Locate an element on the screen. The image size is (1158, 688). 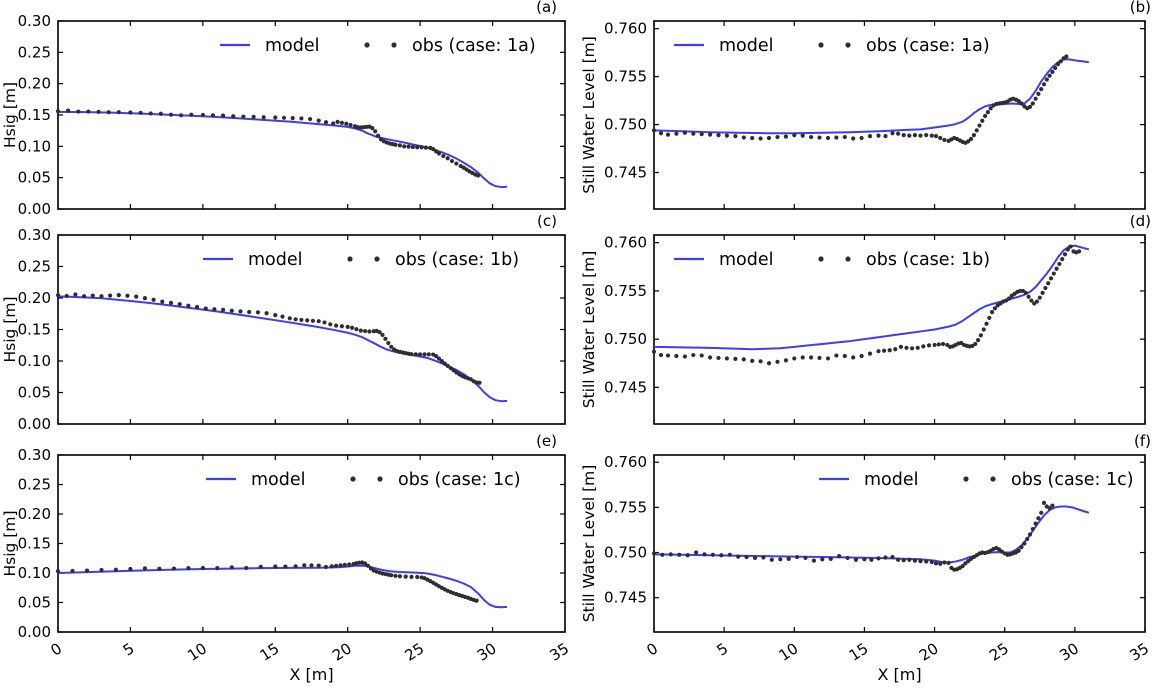
legend-obs-label: obs (case: 1b) is located at coordinates (457, 260).